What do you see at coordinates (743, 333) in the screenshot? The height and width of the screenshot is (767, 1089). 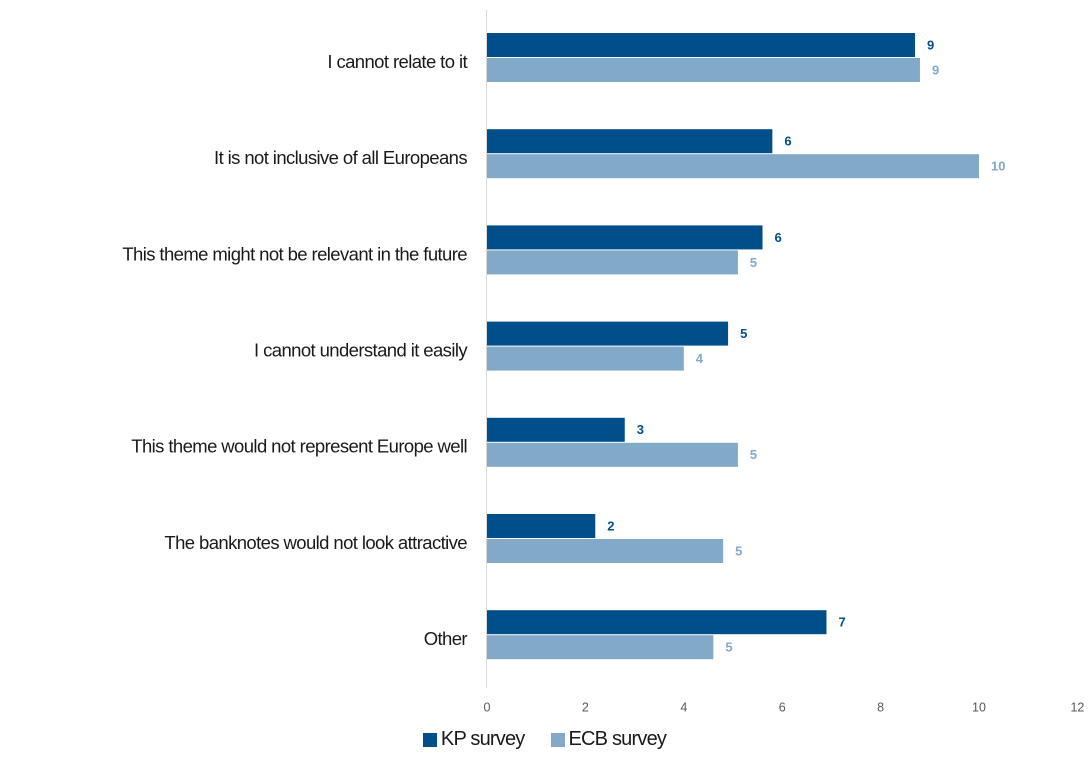 I see `kp-data-label: 5` at bounding box center [743, 333].